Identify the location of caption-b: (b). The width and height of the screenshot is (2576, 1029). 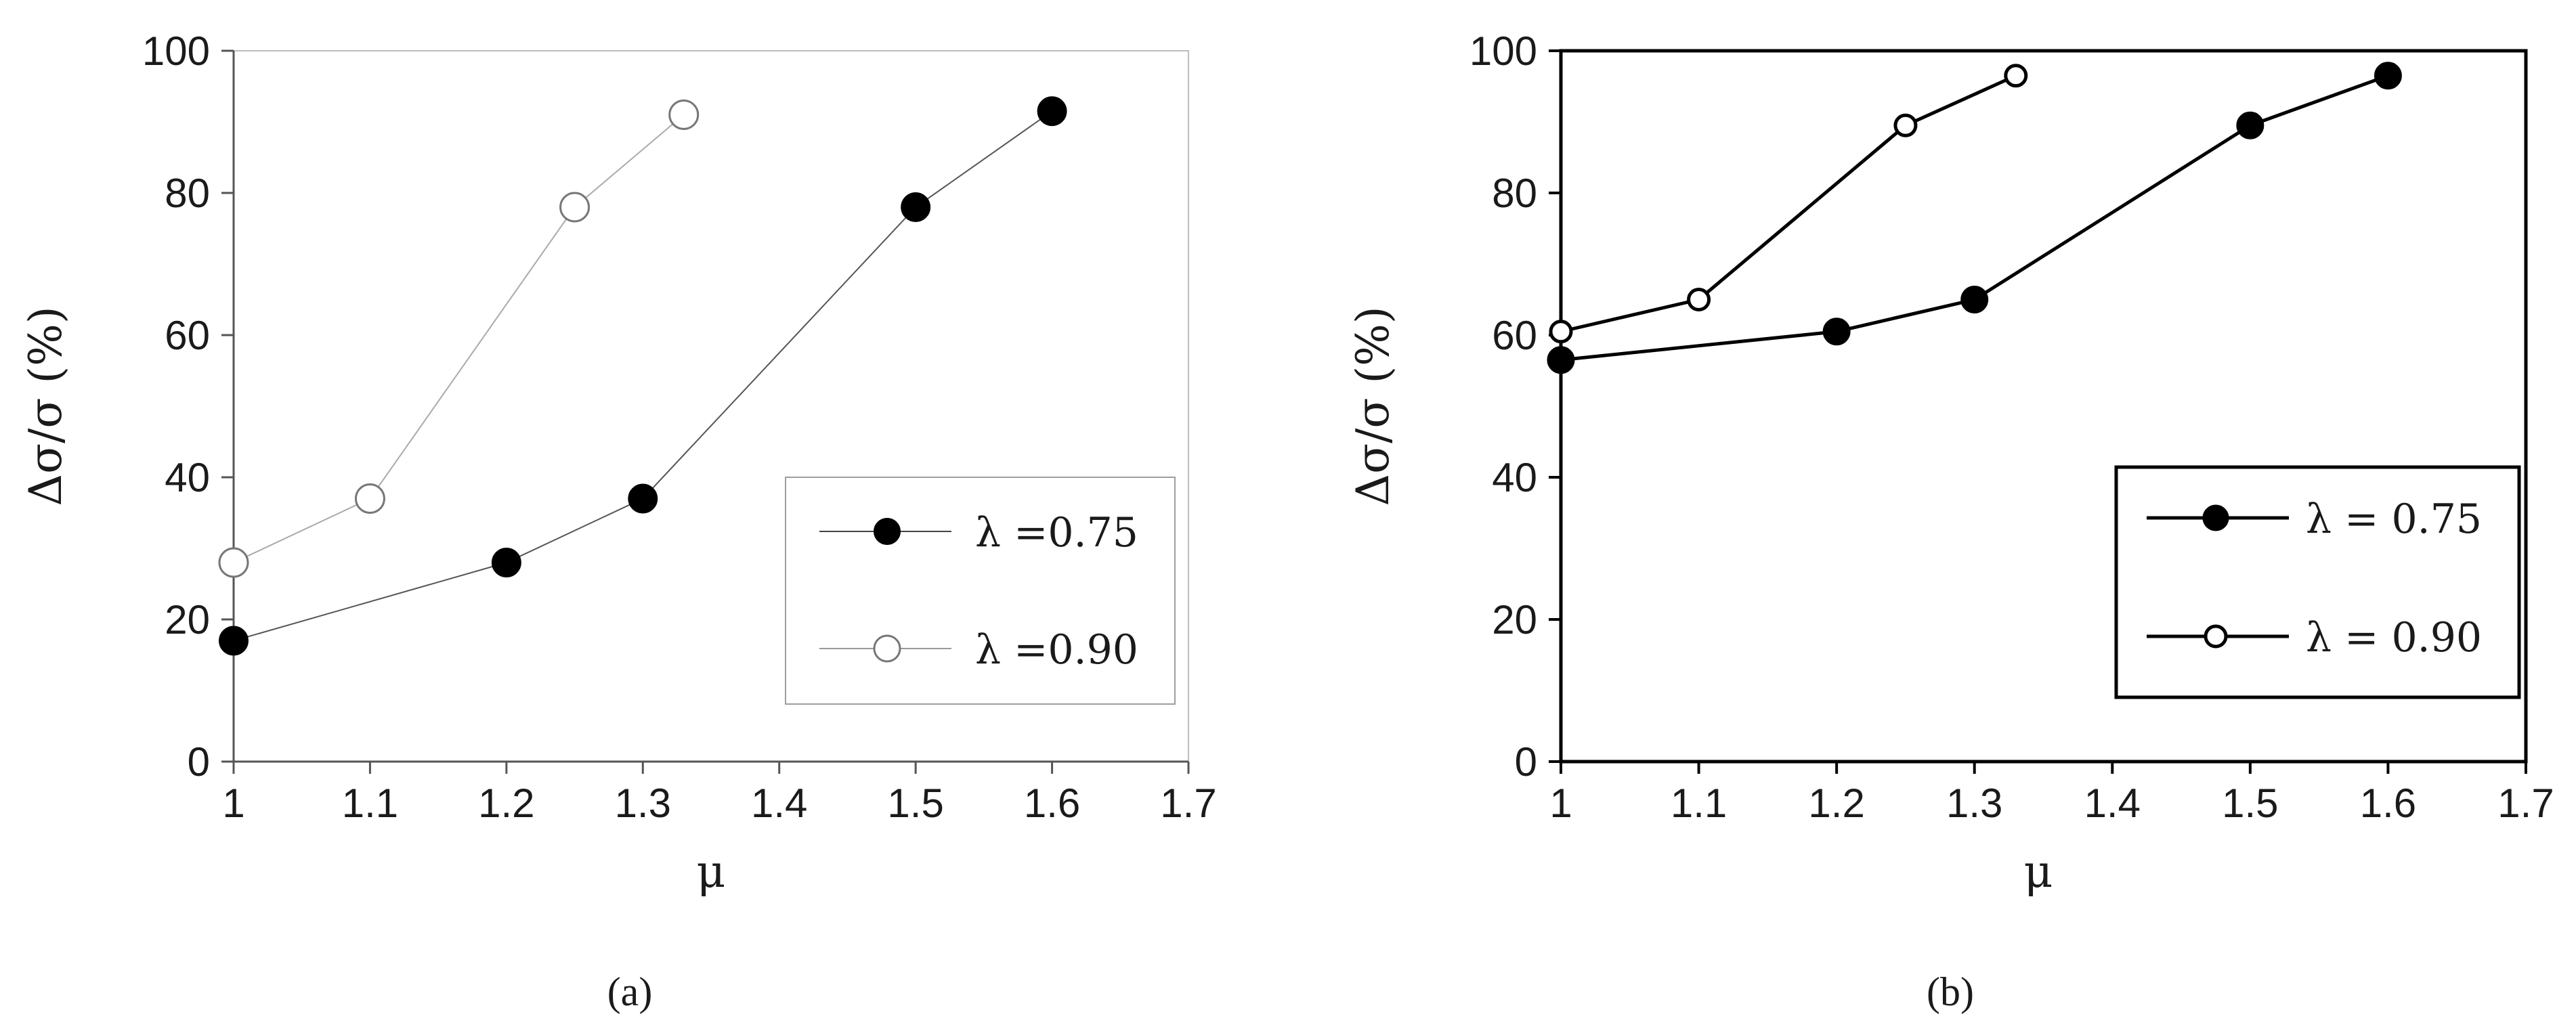
(1950, 991).